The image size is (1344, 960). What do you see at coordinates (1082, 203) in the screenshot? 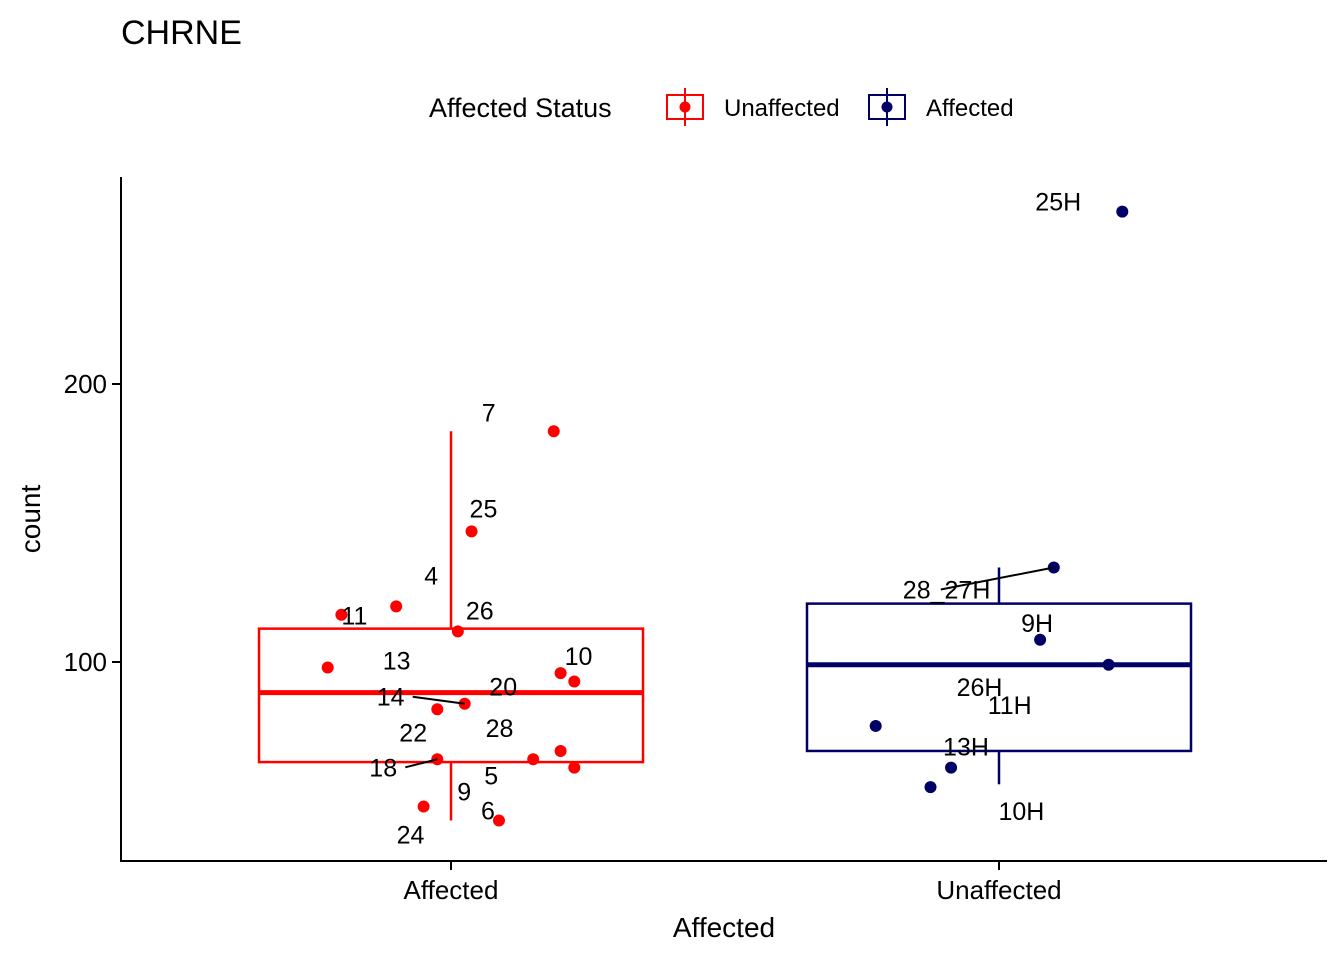
I see `data-point-group: 25H` at bounding box center [1082, 203].